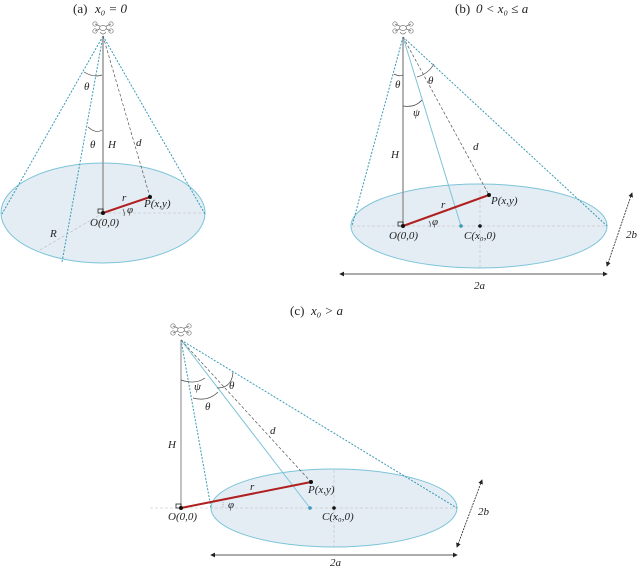 The height and width of the screenshot is (567, 640). What do you see at coordinates (181, 330) in the screenshot?
I see `drone-icon-c` at bounding box center [181, 330].